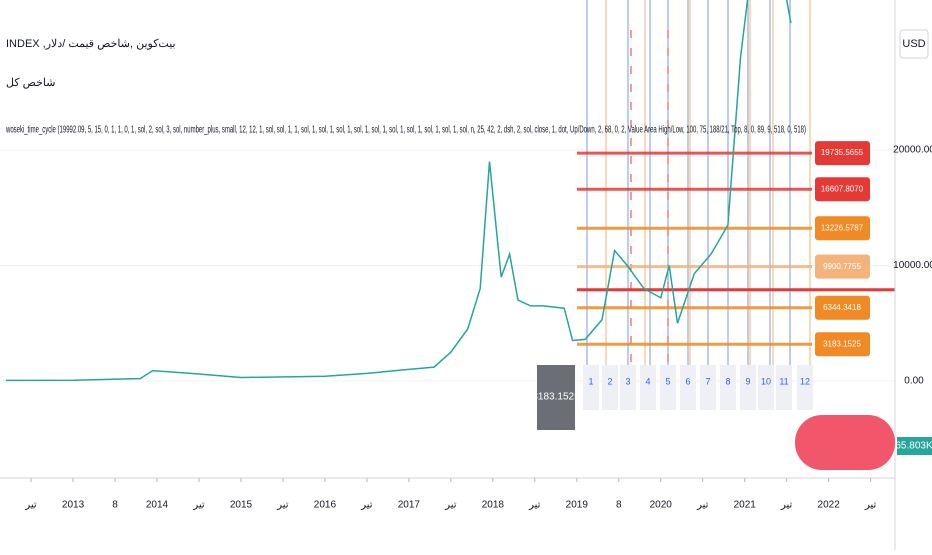 Image resolution: width=932 pixels, height=555 pixels. What do you see at coordinates (609, 381) in the screenshot?
I see `cycle-label: 2` at bounding box center [609, 381].